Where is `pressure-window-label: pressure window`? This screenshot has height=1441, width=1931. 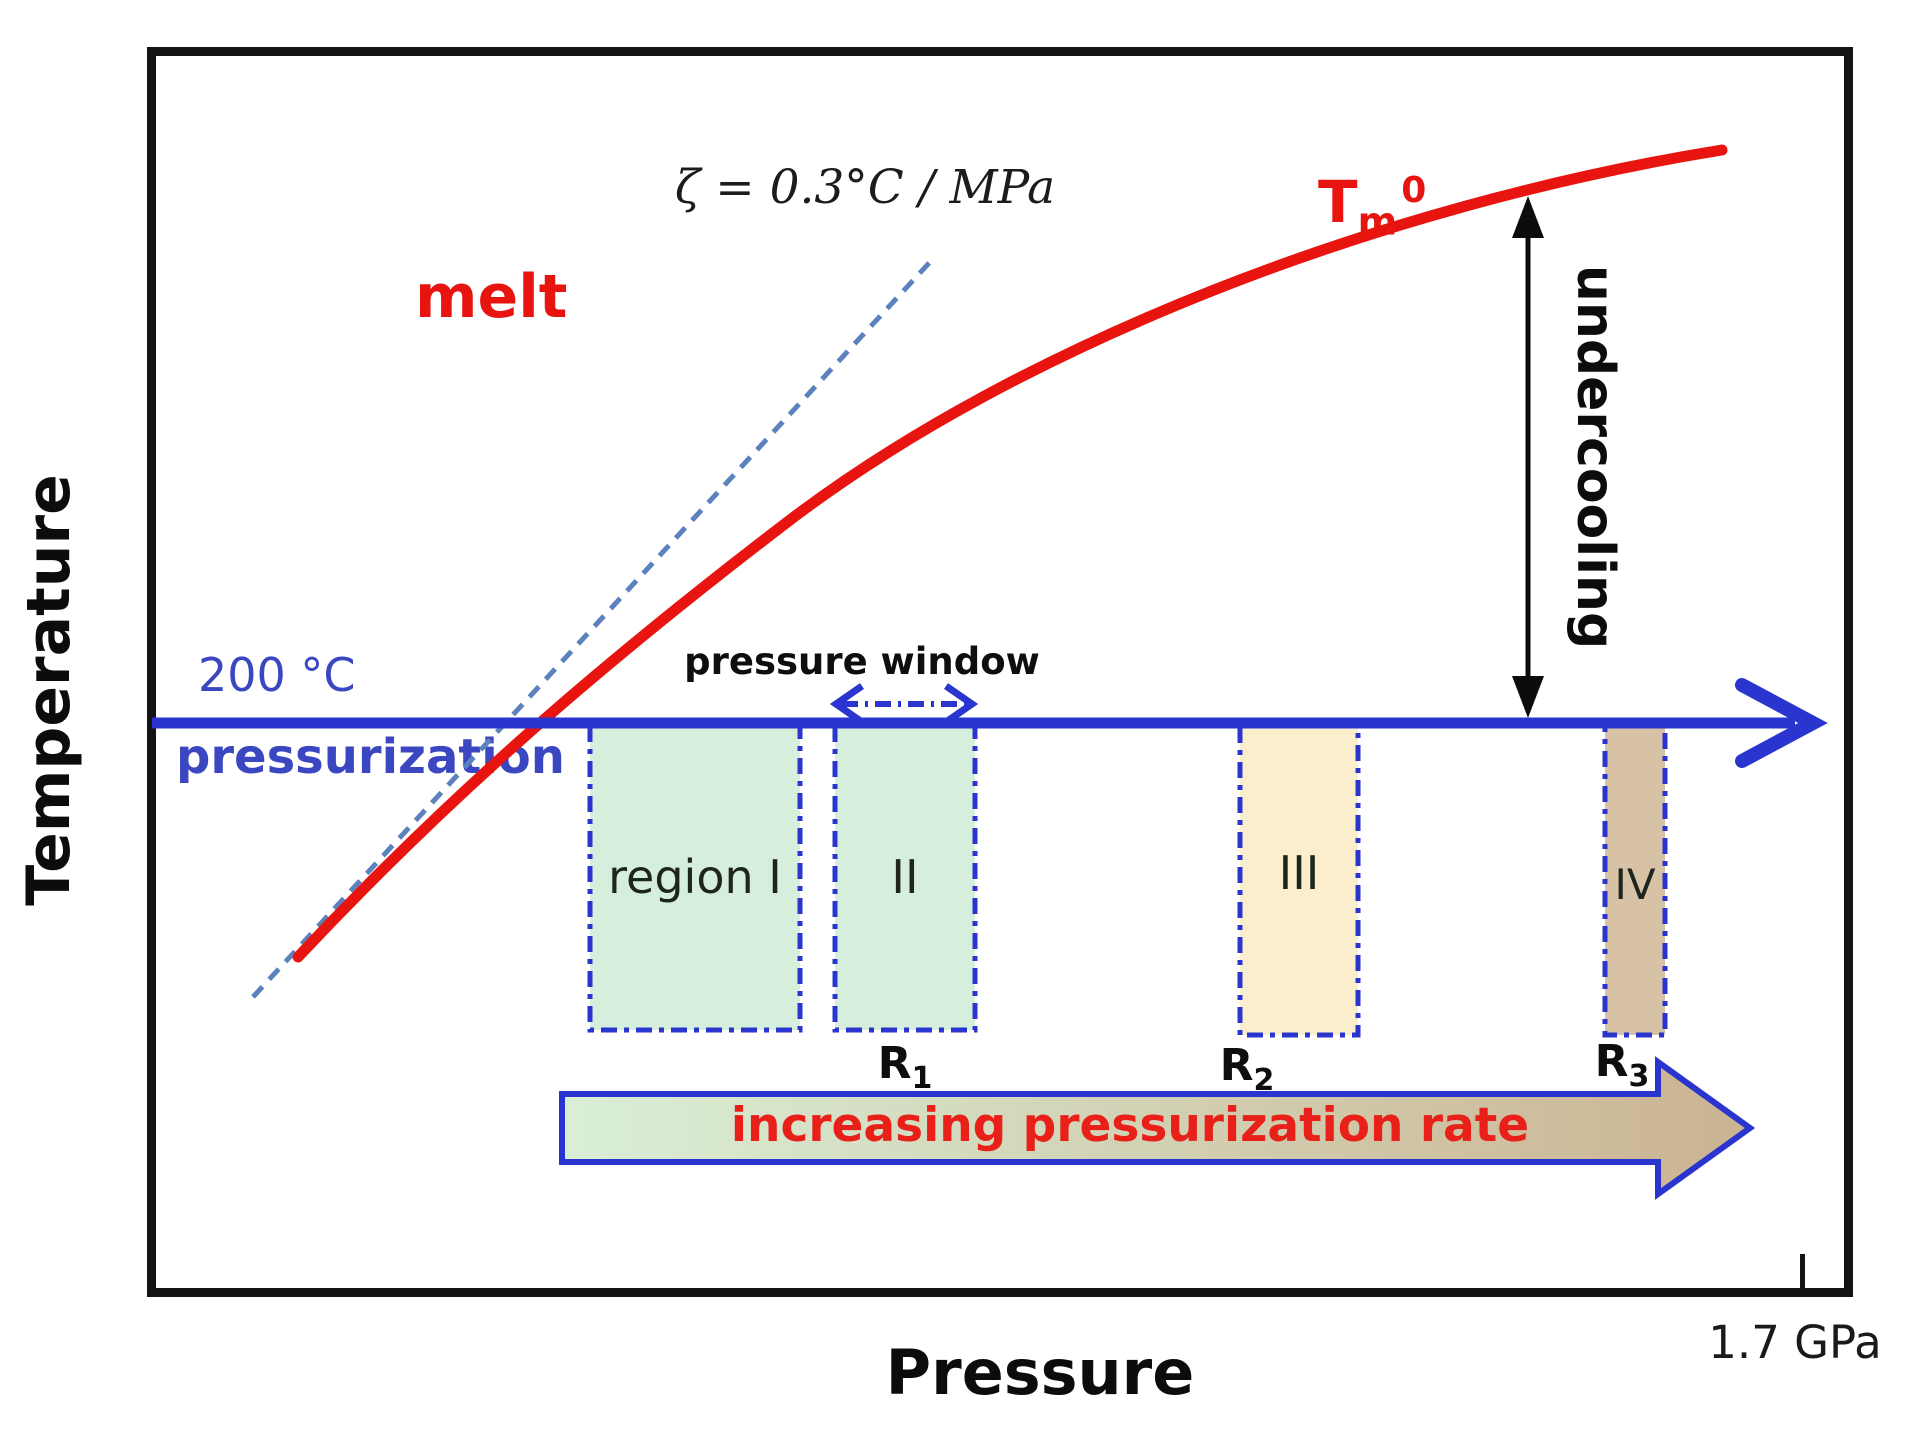
pressure-window-label: pressure window is located at coordinates (862, 661).